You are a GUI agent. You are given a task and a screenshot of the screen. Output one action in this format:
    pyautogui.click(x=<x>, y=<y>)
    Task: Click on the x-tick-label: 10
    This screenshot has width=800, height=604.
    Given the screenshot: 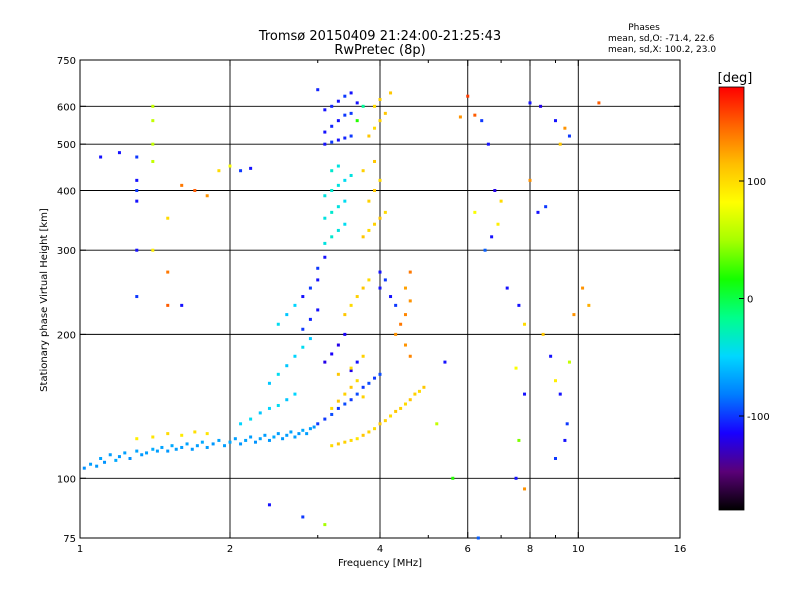 What is the action you would take?
    pyautogui.click(x=578, y=549)
    